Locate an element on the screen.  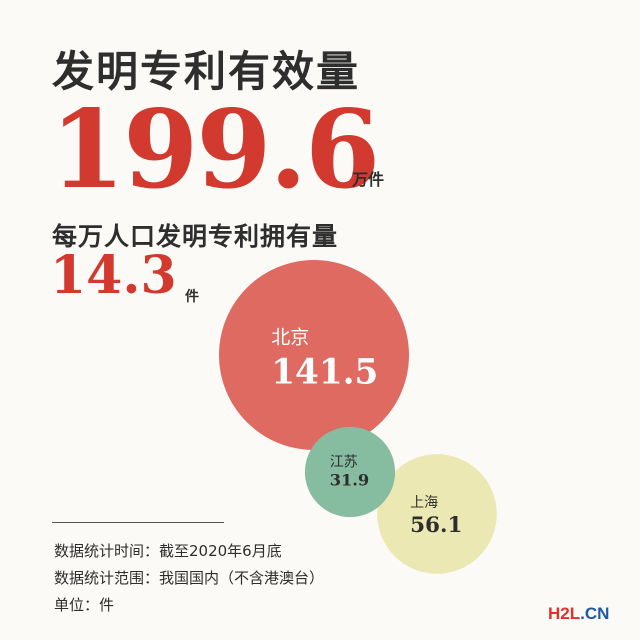
watermark-part2: .CN is located at coordinates (595, 613).